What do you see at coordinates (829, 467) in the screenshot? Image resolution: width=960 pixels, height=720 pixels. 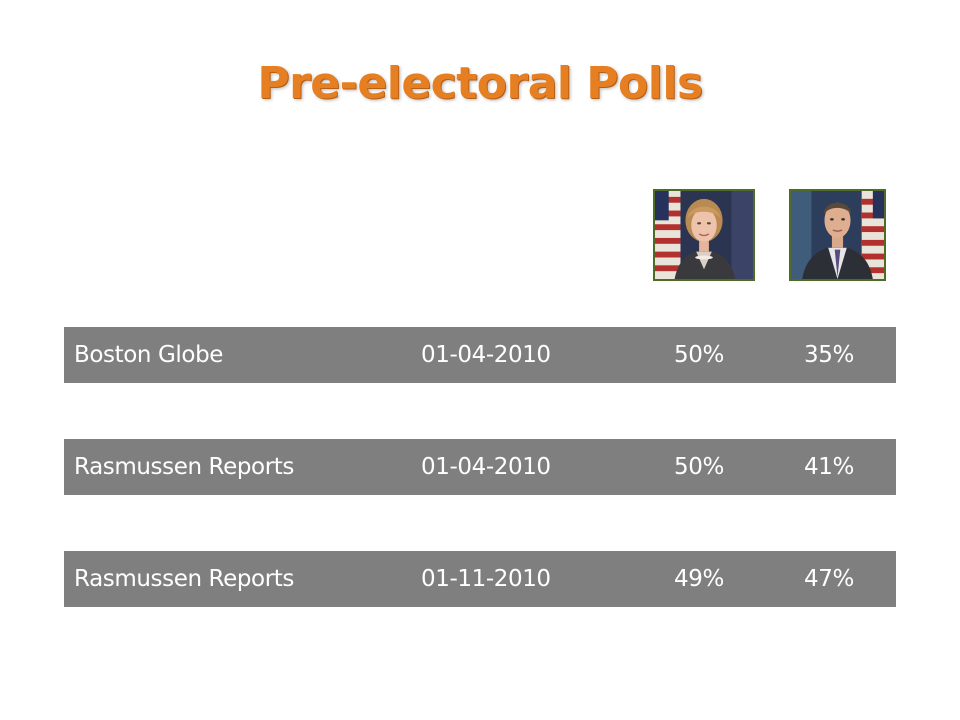 I see `candidate-2-share: 41%` at bounding box center [829, 467].